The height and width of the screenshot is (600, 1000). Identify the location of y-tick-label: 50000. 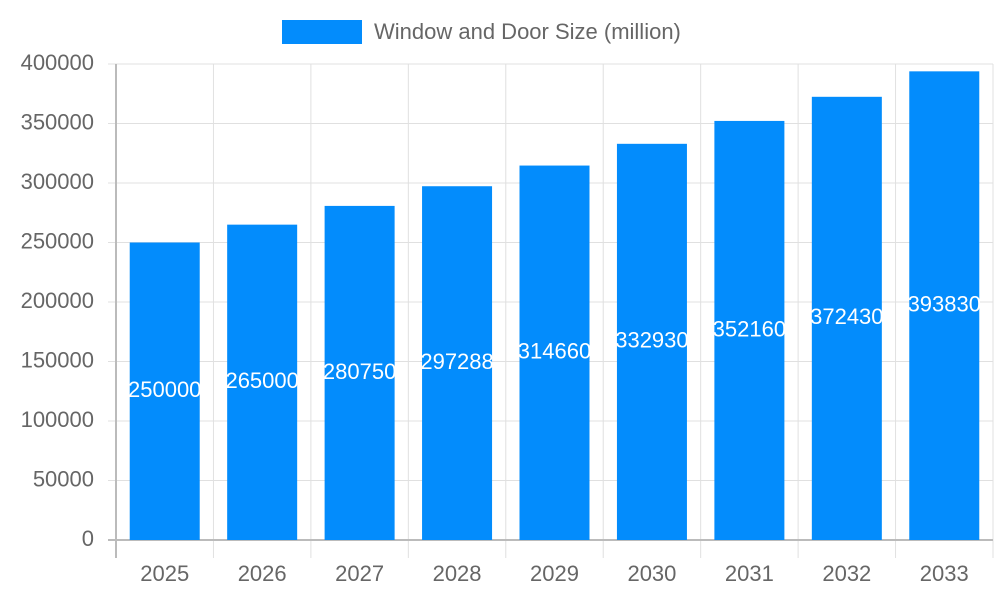
(63, 478).